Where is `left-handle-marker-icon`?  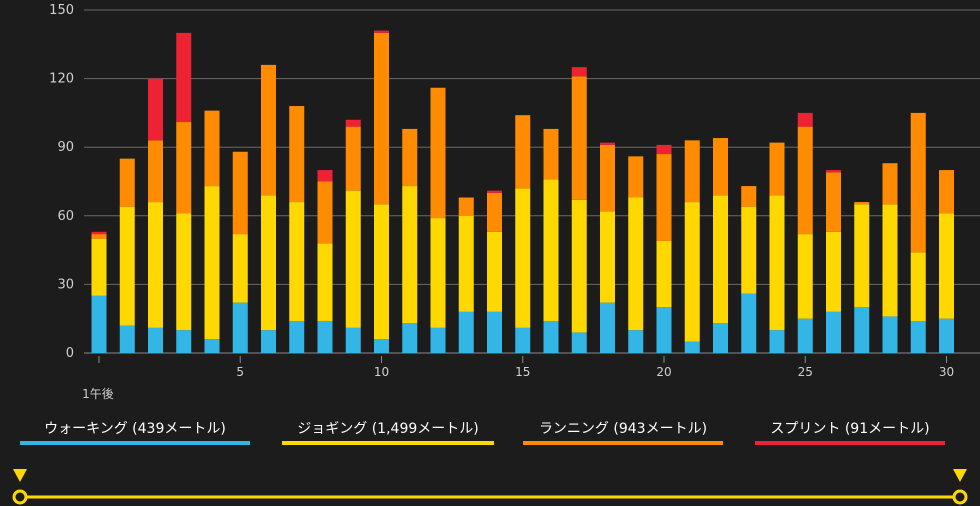
left-handle-marker-icon is located at coordinates (20, 475).